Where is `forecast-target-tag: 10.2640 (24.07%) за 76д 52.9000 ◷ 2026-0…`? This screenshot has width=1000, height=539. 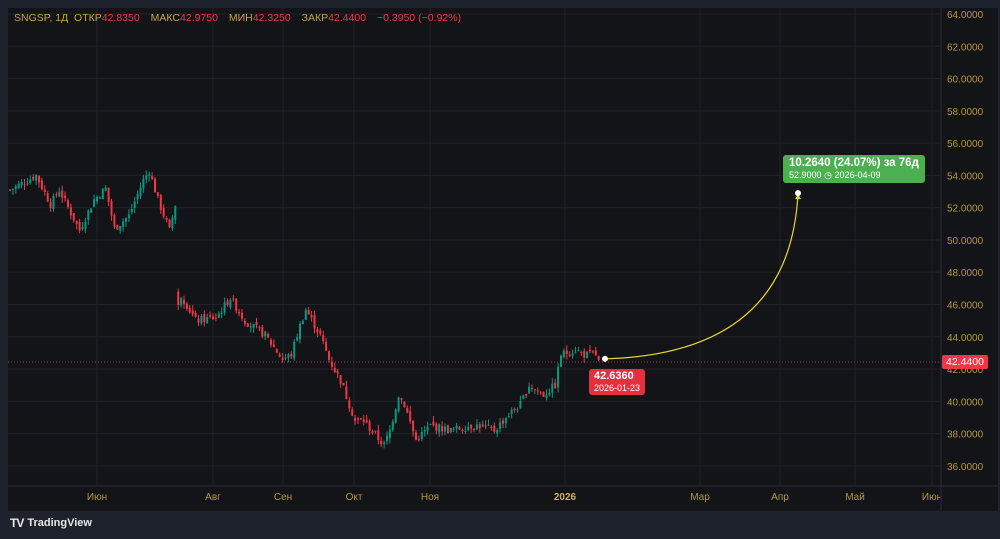 forecast-target-tag: 10.2640 (24.07%) за 76д 52.9000 ◷ 2026-0… is located at coordinates (854, 169).